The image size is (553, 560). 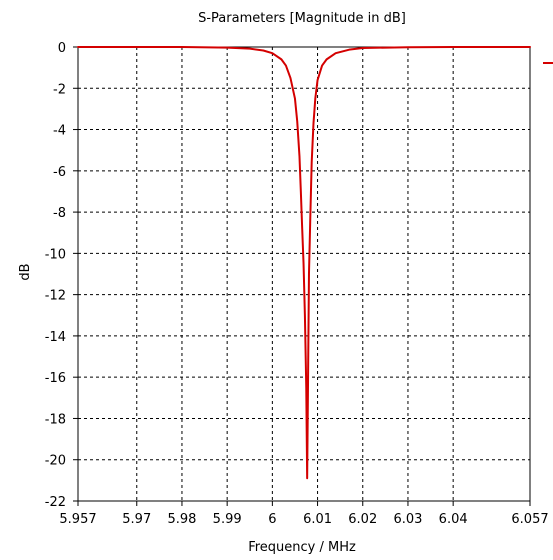 What do you see at coordinates (181, 519) in the screenshot?
I see `x-tick-label: 5.98` at bounding box center [181, 519].